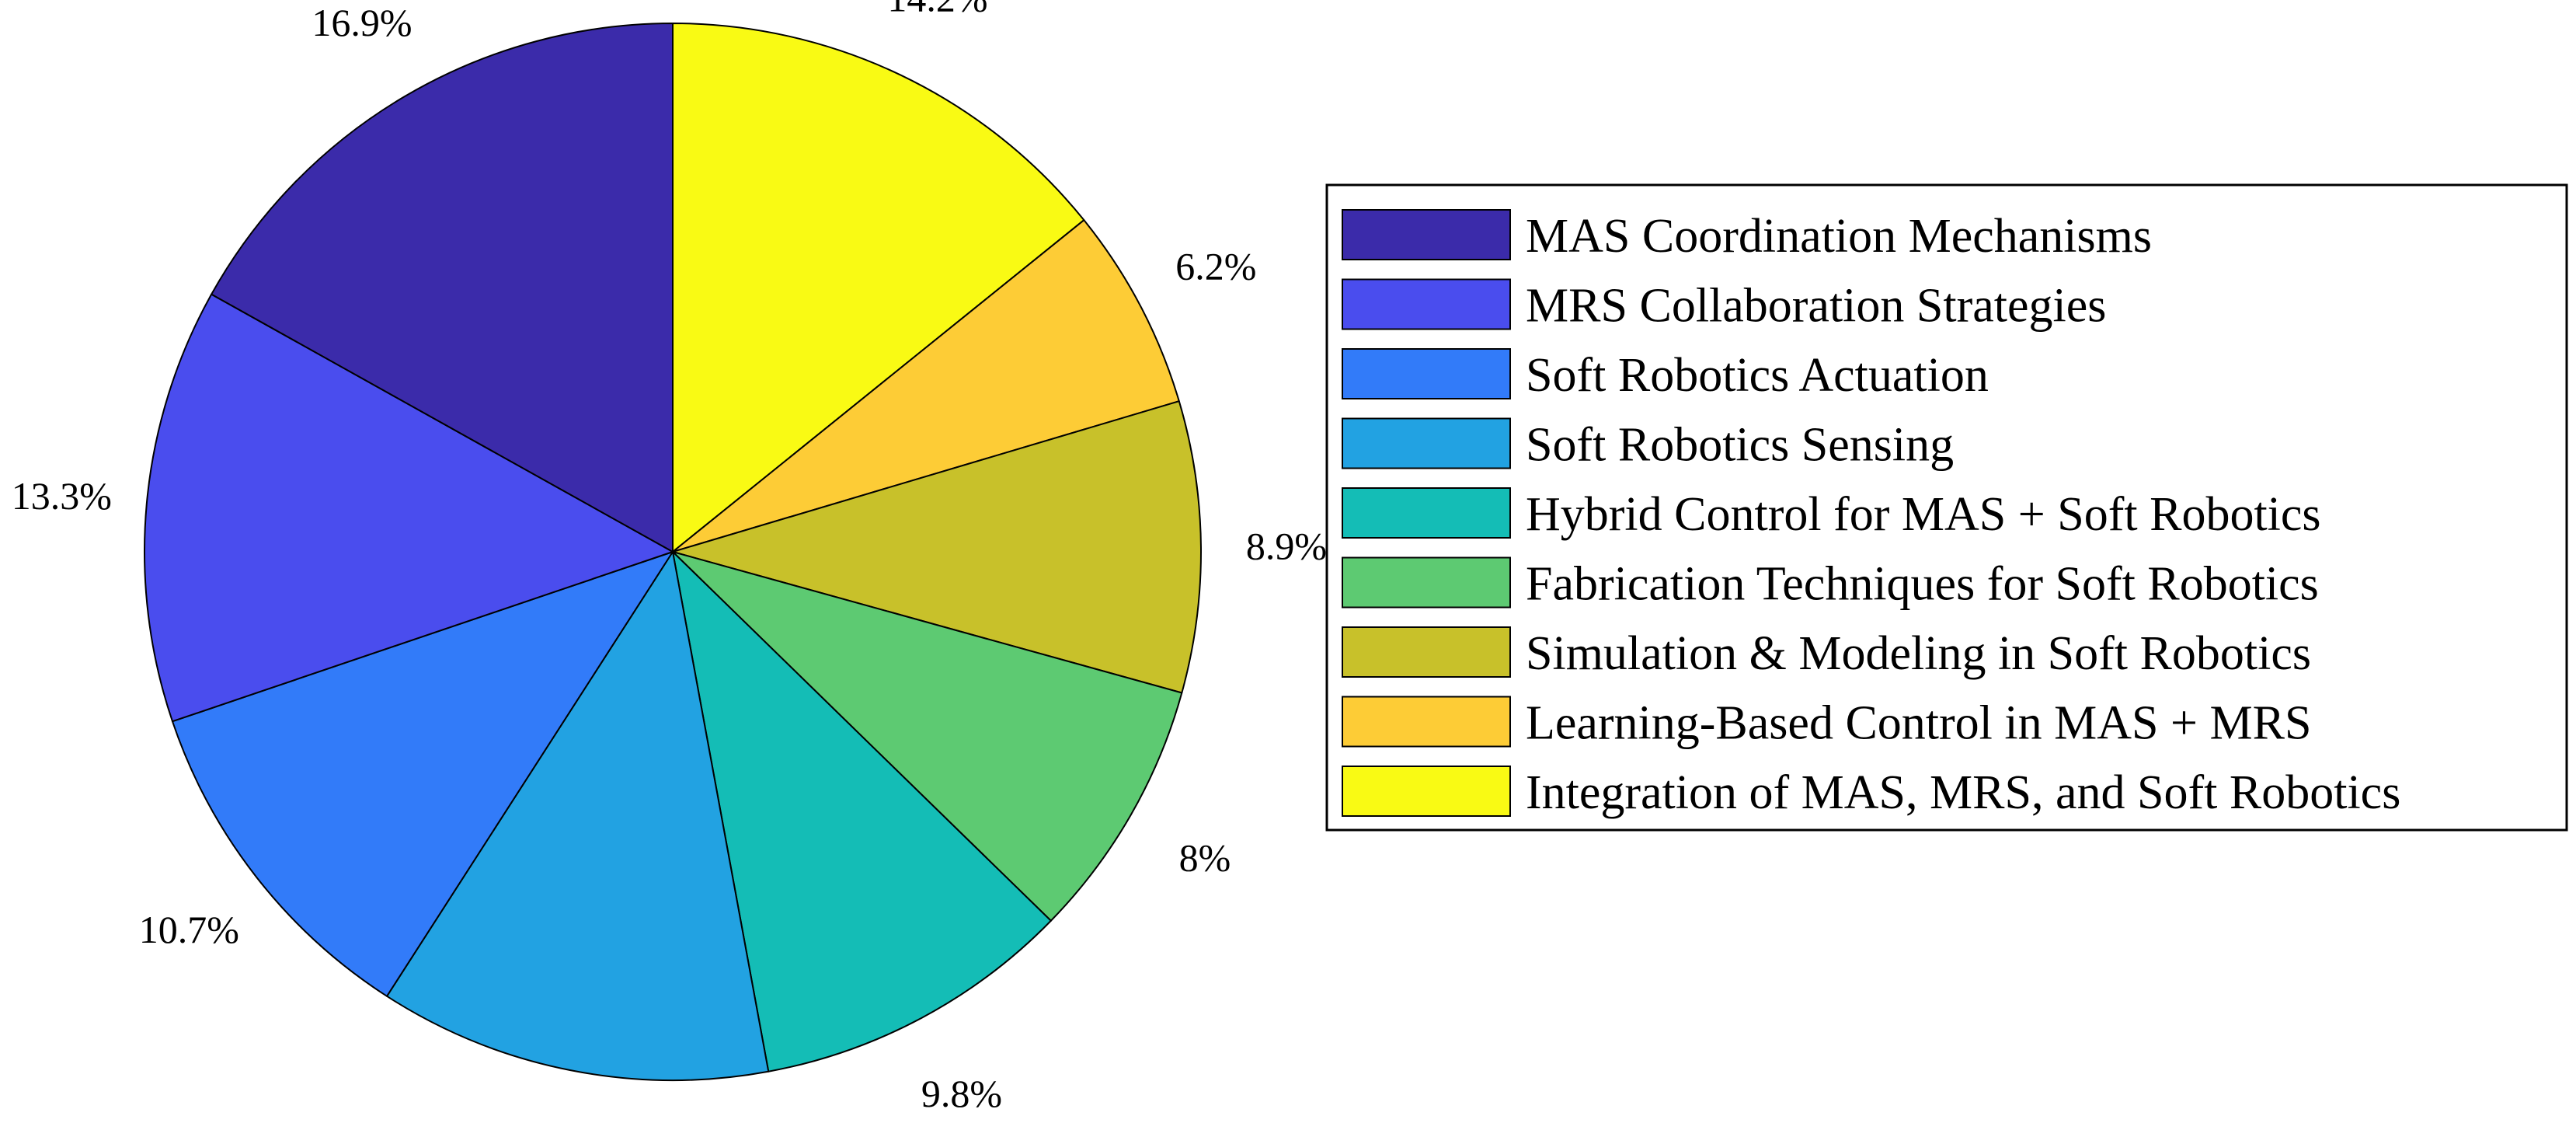 This screenshot has width=2576, height=1137. I want to click on slice-percent-label: 14.2%, so click(937, 9).